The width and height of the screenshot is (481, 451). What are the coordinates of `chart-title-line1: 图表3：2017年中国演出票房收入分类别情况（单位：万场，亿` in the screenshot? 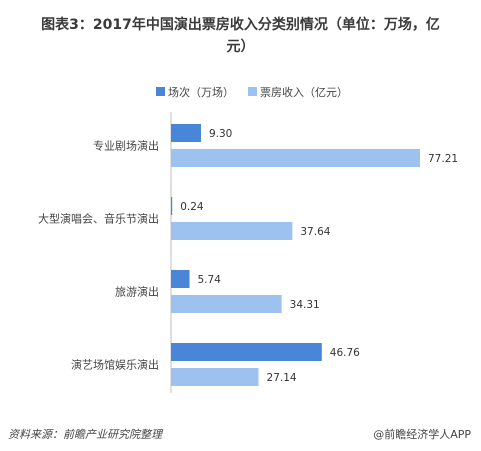 It's located at (240, 25).